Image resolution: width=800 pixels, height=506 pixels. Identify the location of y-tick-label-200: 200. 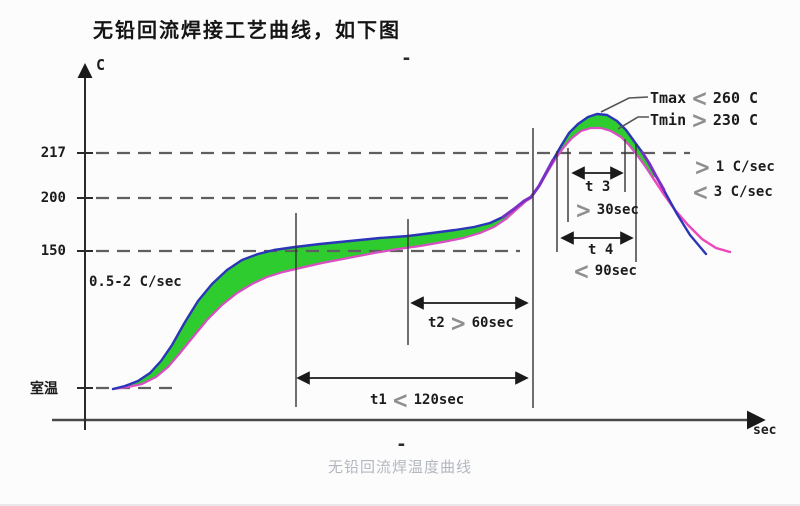
(53, 198).